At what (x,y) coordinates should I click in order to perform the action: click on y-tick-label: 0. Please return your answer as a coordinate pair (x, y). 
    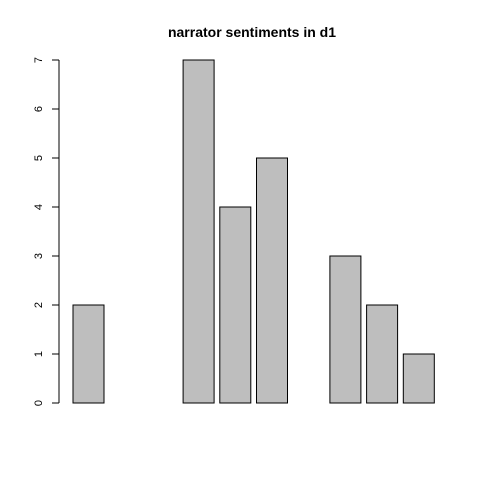
    Looking at the image, I should click on (39, 403).